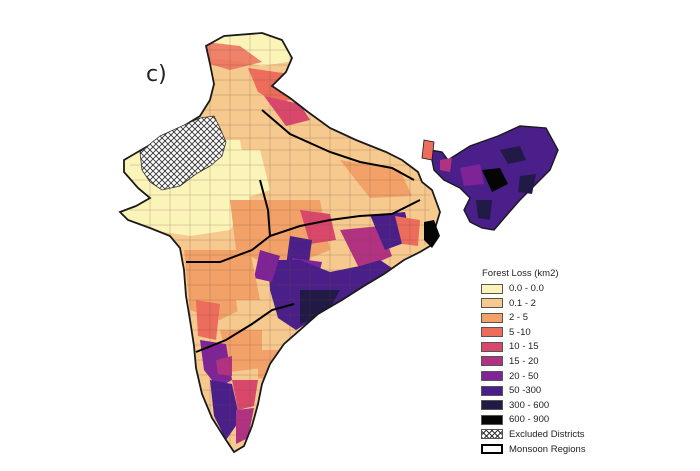 The height and width of the screenshot is (471, 700). I want to click on legend-label: 300 - 600, so click(529, 405).